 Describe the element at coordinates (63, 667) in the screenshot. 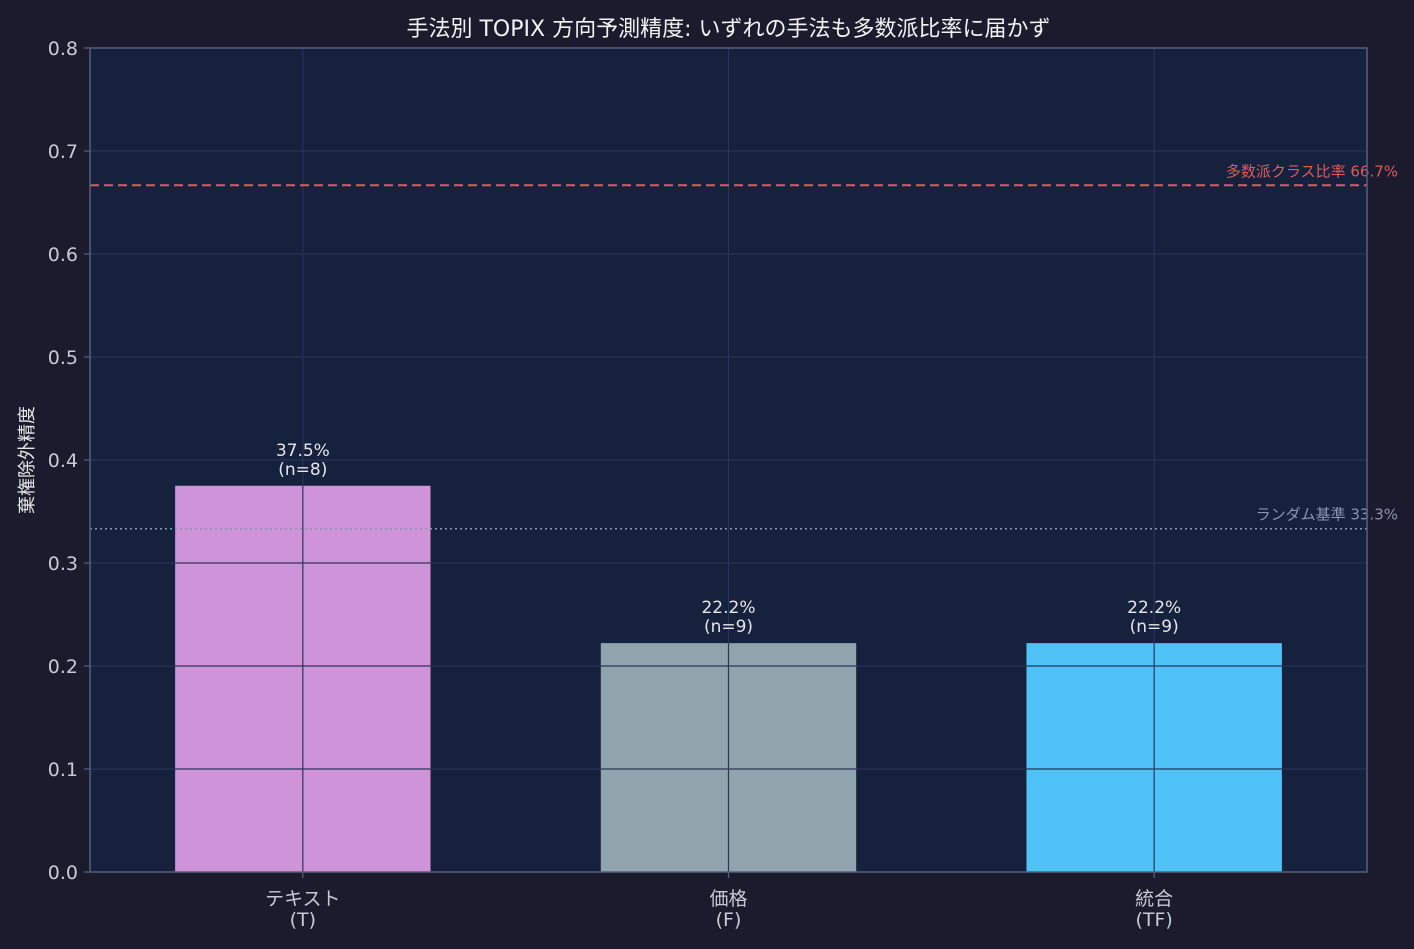

I see `y-tick-label: 0.2` at that location.